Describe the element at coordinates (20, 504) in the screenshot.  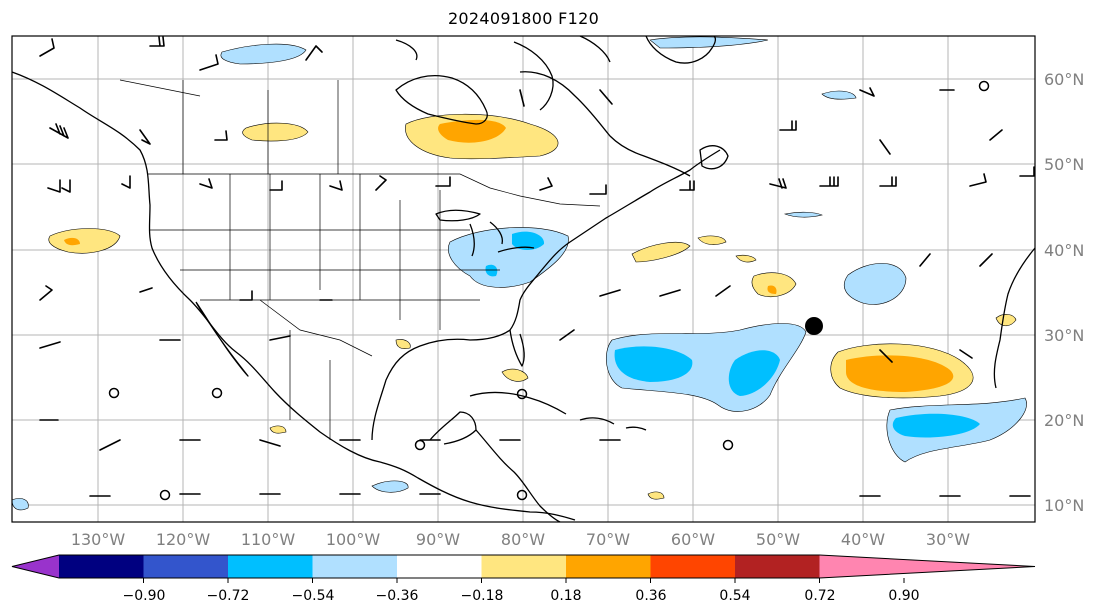
I see `neg-anomaly-coast` at that location.